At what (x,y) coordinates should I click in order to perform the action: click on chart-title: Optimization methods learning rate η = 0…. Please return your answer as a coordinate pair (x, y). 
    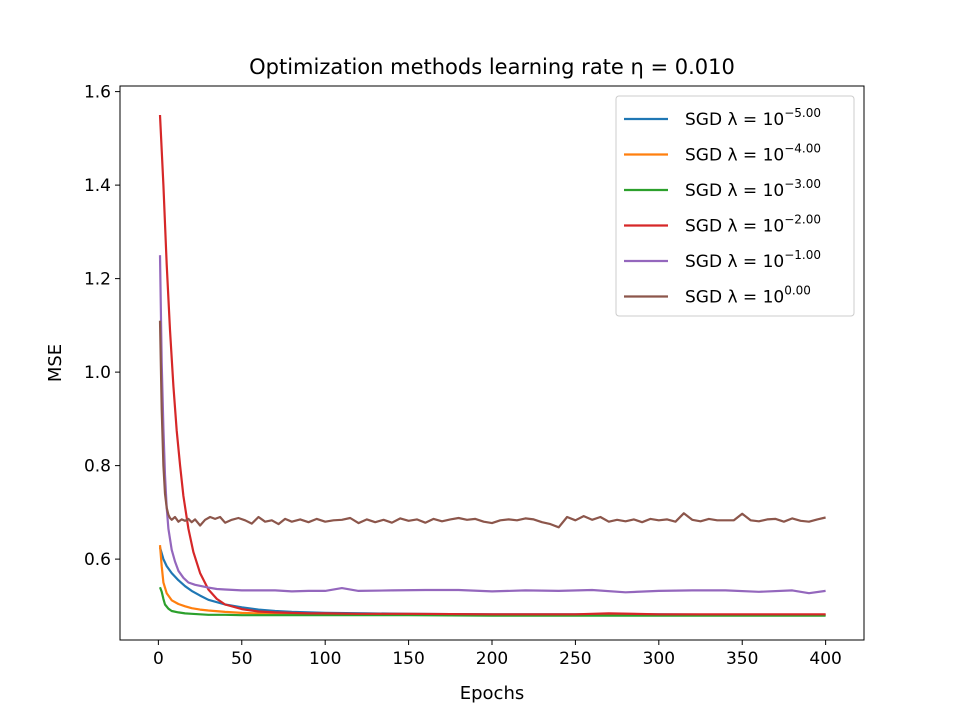
    Looking at the image, I should click on (492, 67).